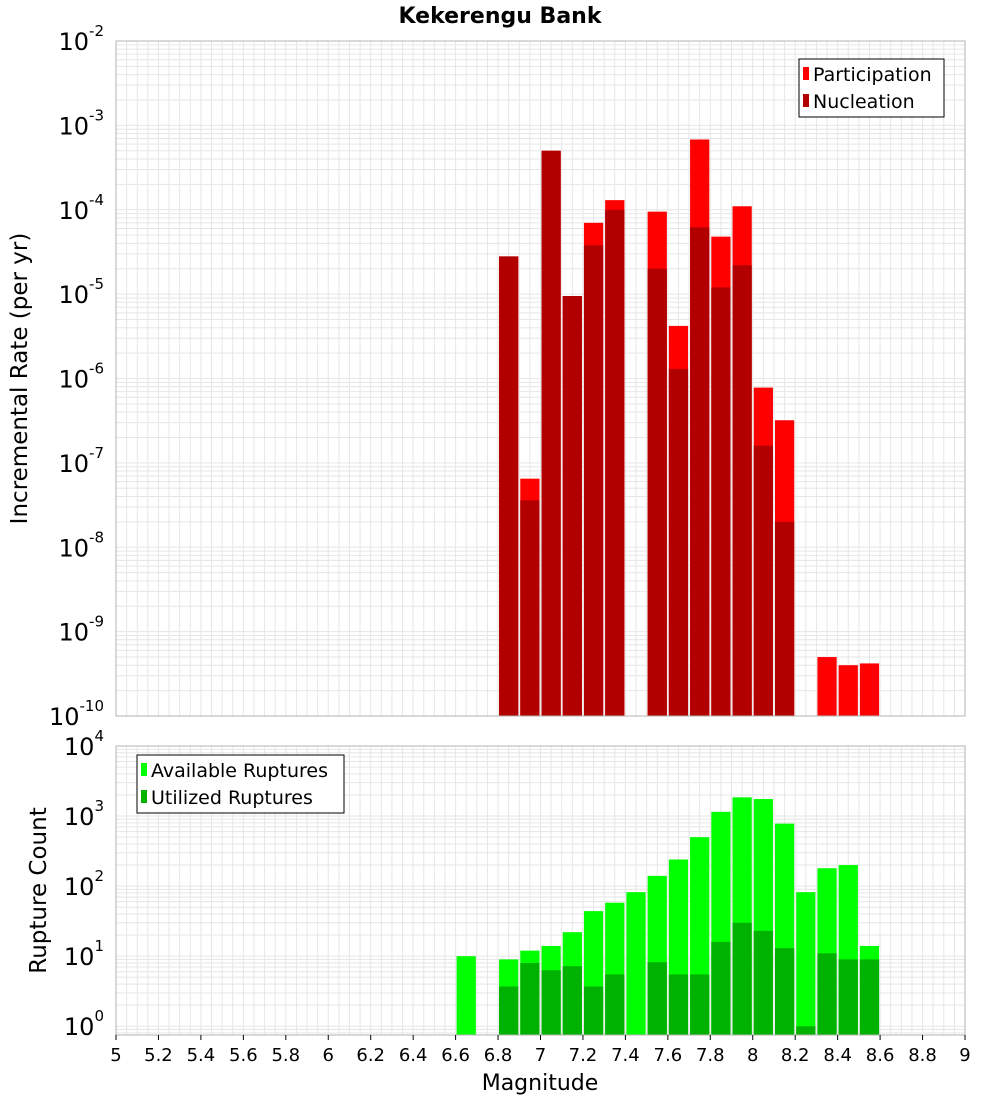 The image size is (1000, 1104). Describe the element at coordinates (370, 1055) in the screenshot. I see `x-tick-label: 6.2` at that location.